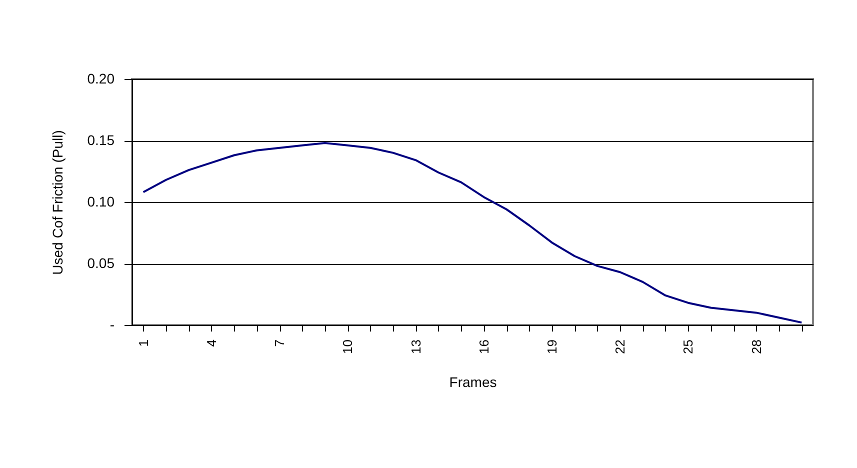  I want to click on x-tick-label: 25, so click(688, 347).